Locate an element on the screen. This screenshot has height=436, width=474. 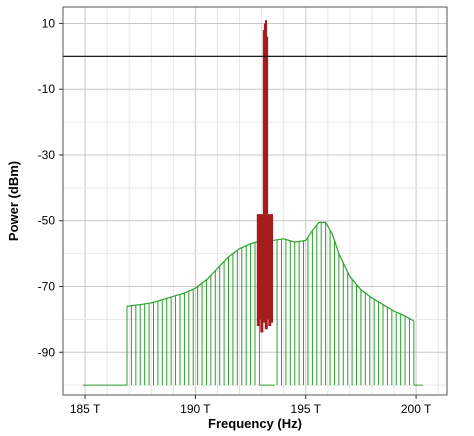
wdm-envelope is located at coordinates (270, 271).